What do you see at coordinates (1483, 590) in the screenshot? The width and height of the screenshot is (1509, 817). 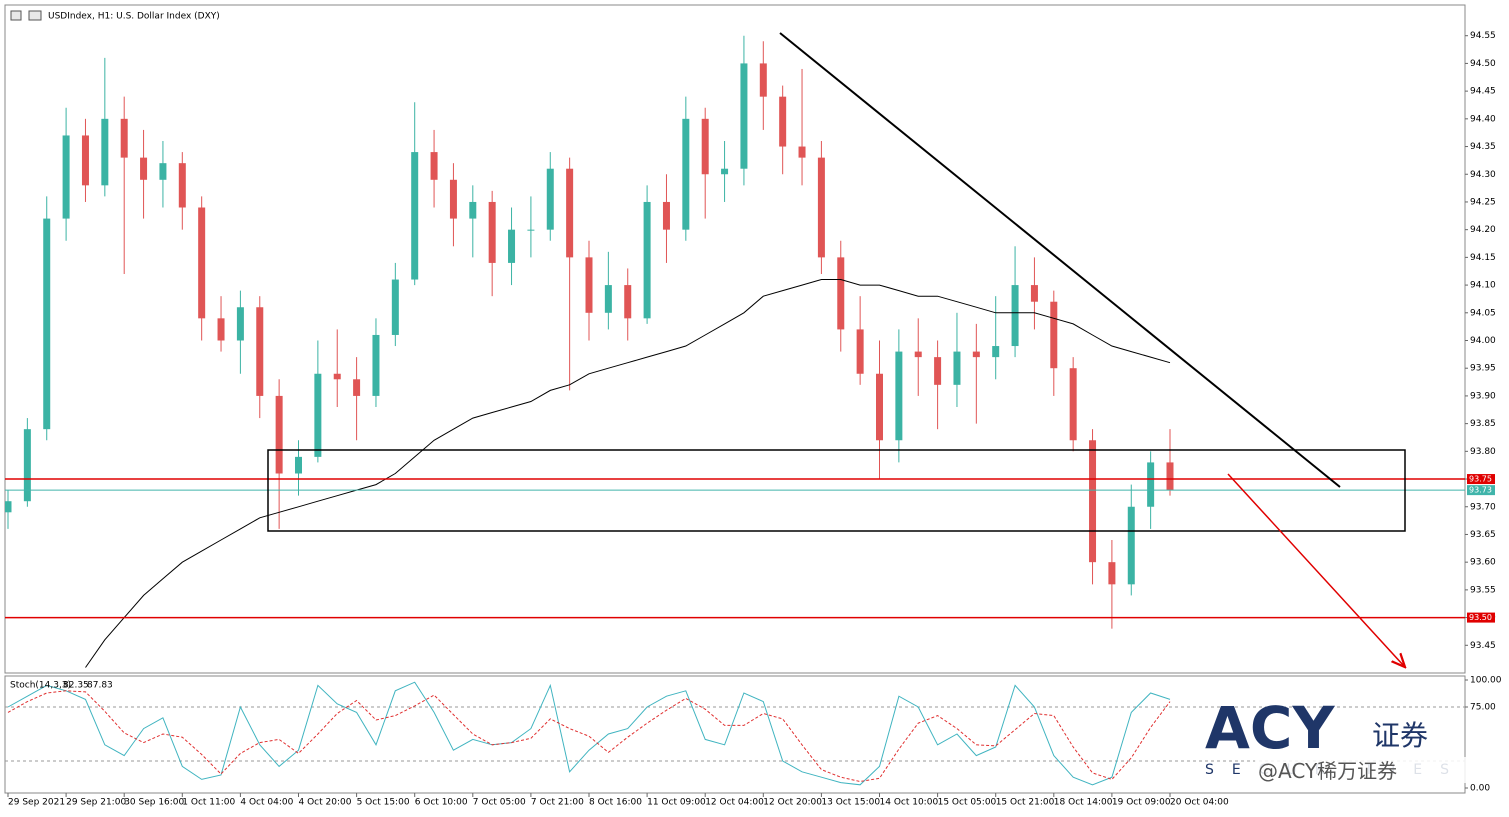 I see `y-tick-label: 93.55` at bounding box center [1483, 590].